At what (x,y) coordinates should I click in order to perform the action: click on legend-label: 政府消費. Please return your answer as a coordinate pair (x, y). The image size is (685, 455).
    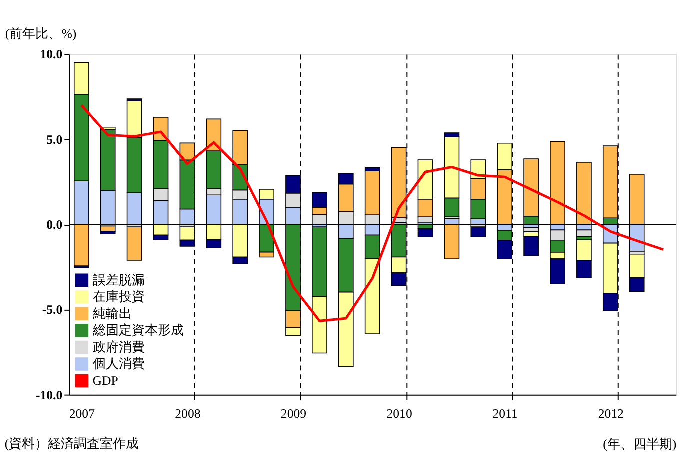
    Looking at the image, I should click on (118, 346).